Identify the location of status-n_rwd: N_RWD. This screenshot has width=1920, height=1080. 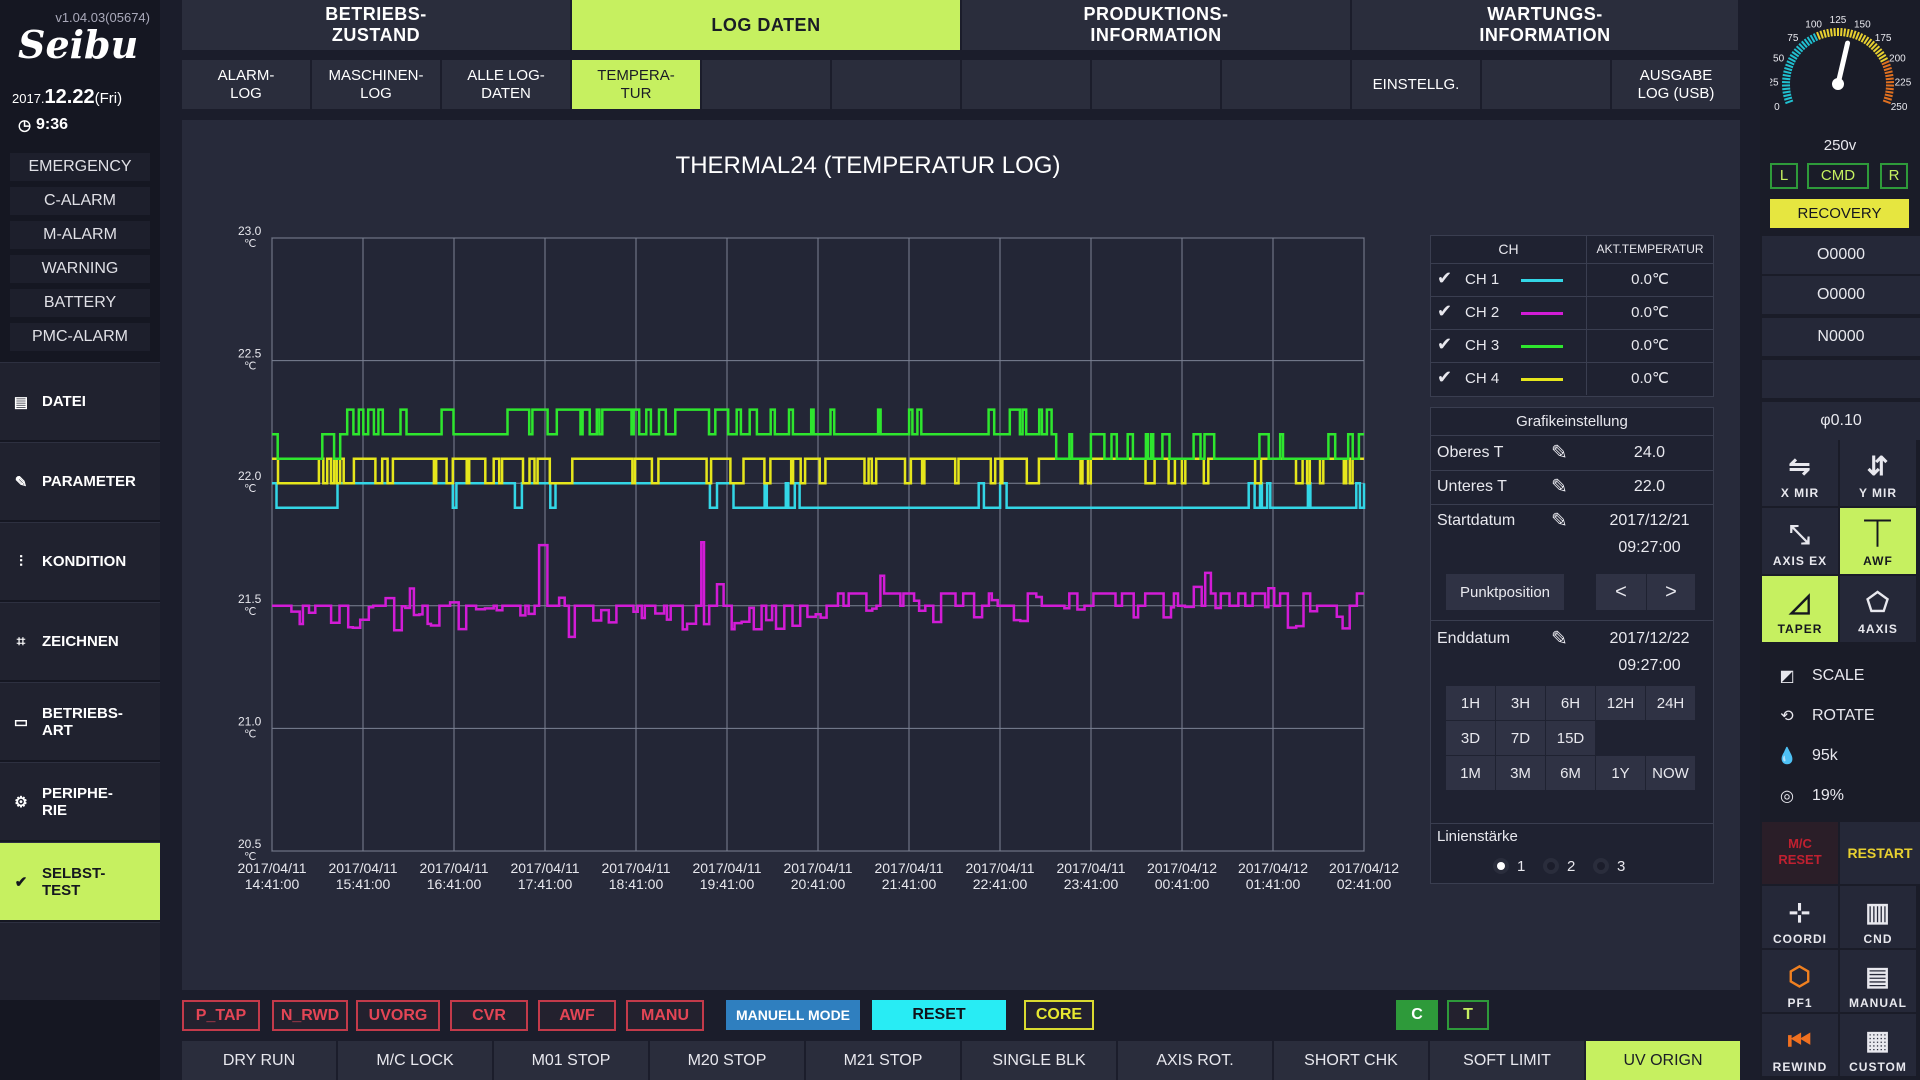
(310, 1015).